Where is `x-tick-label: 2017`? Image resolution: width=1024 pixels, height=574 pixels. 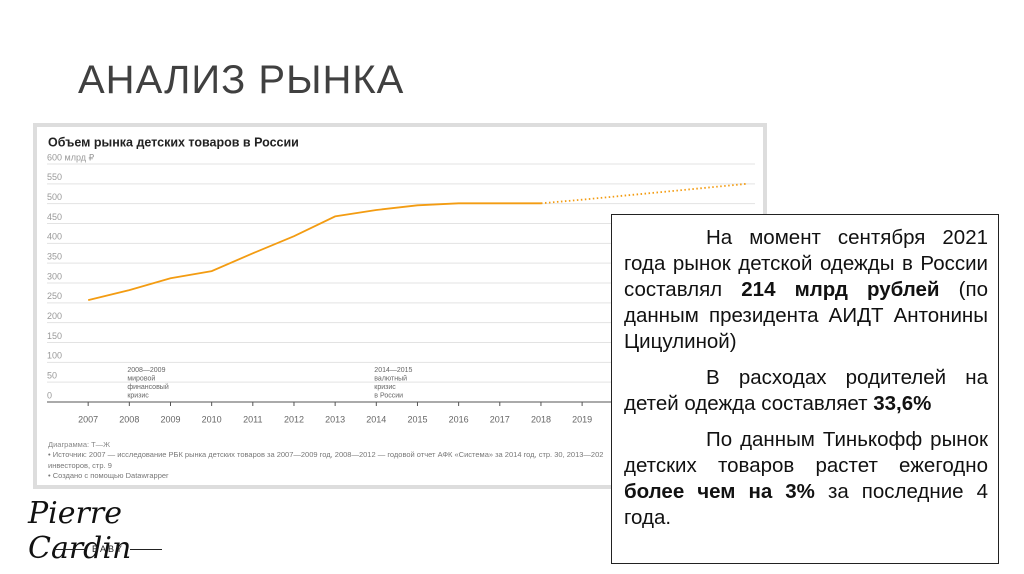
x-tick-label: 2017 is located at coordinates (500, 419).